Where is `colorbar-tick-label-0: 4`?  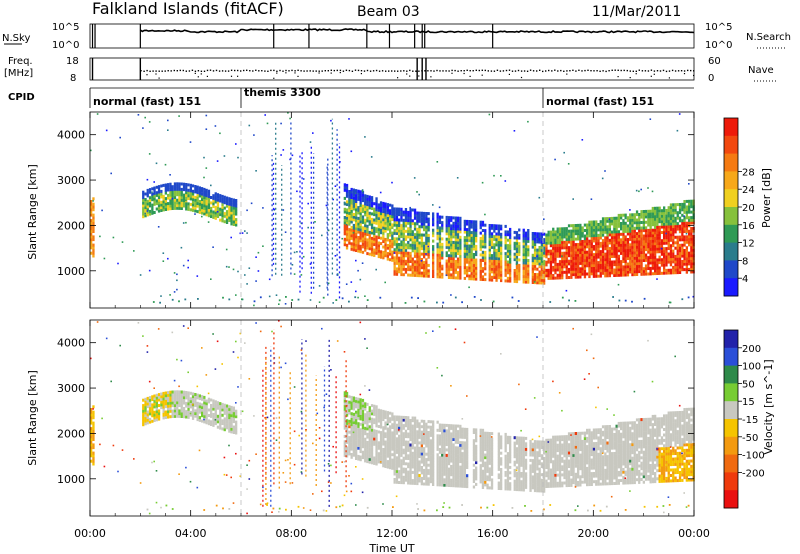
colorbar-tick-label-0: 4 is located at coordinates (745, 279).